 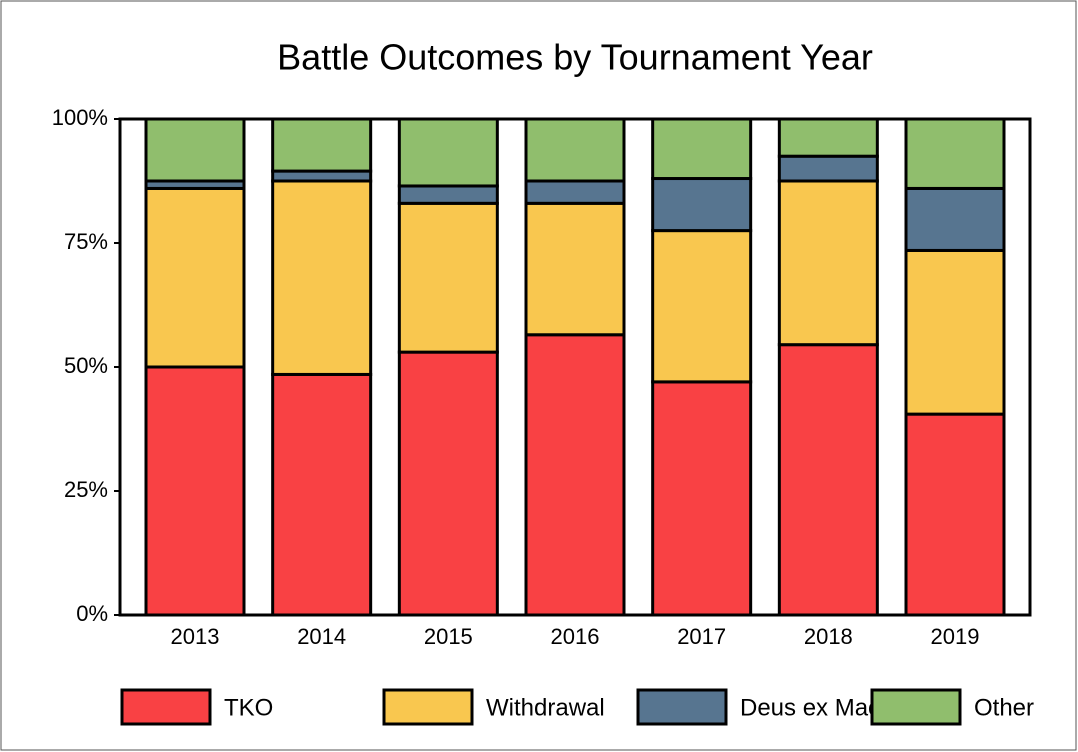 I want to click on x-tick-label: 2016, so click(x=575, y=636).